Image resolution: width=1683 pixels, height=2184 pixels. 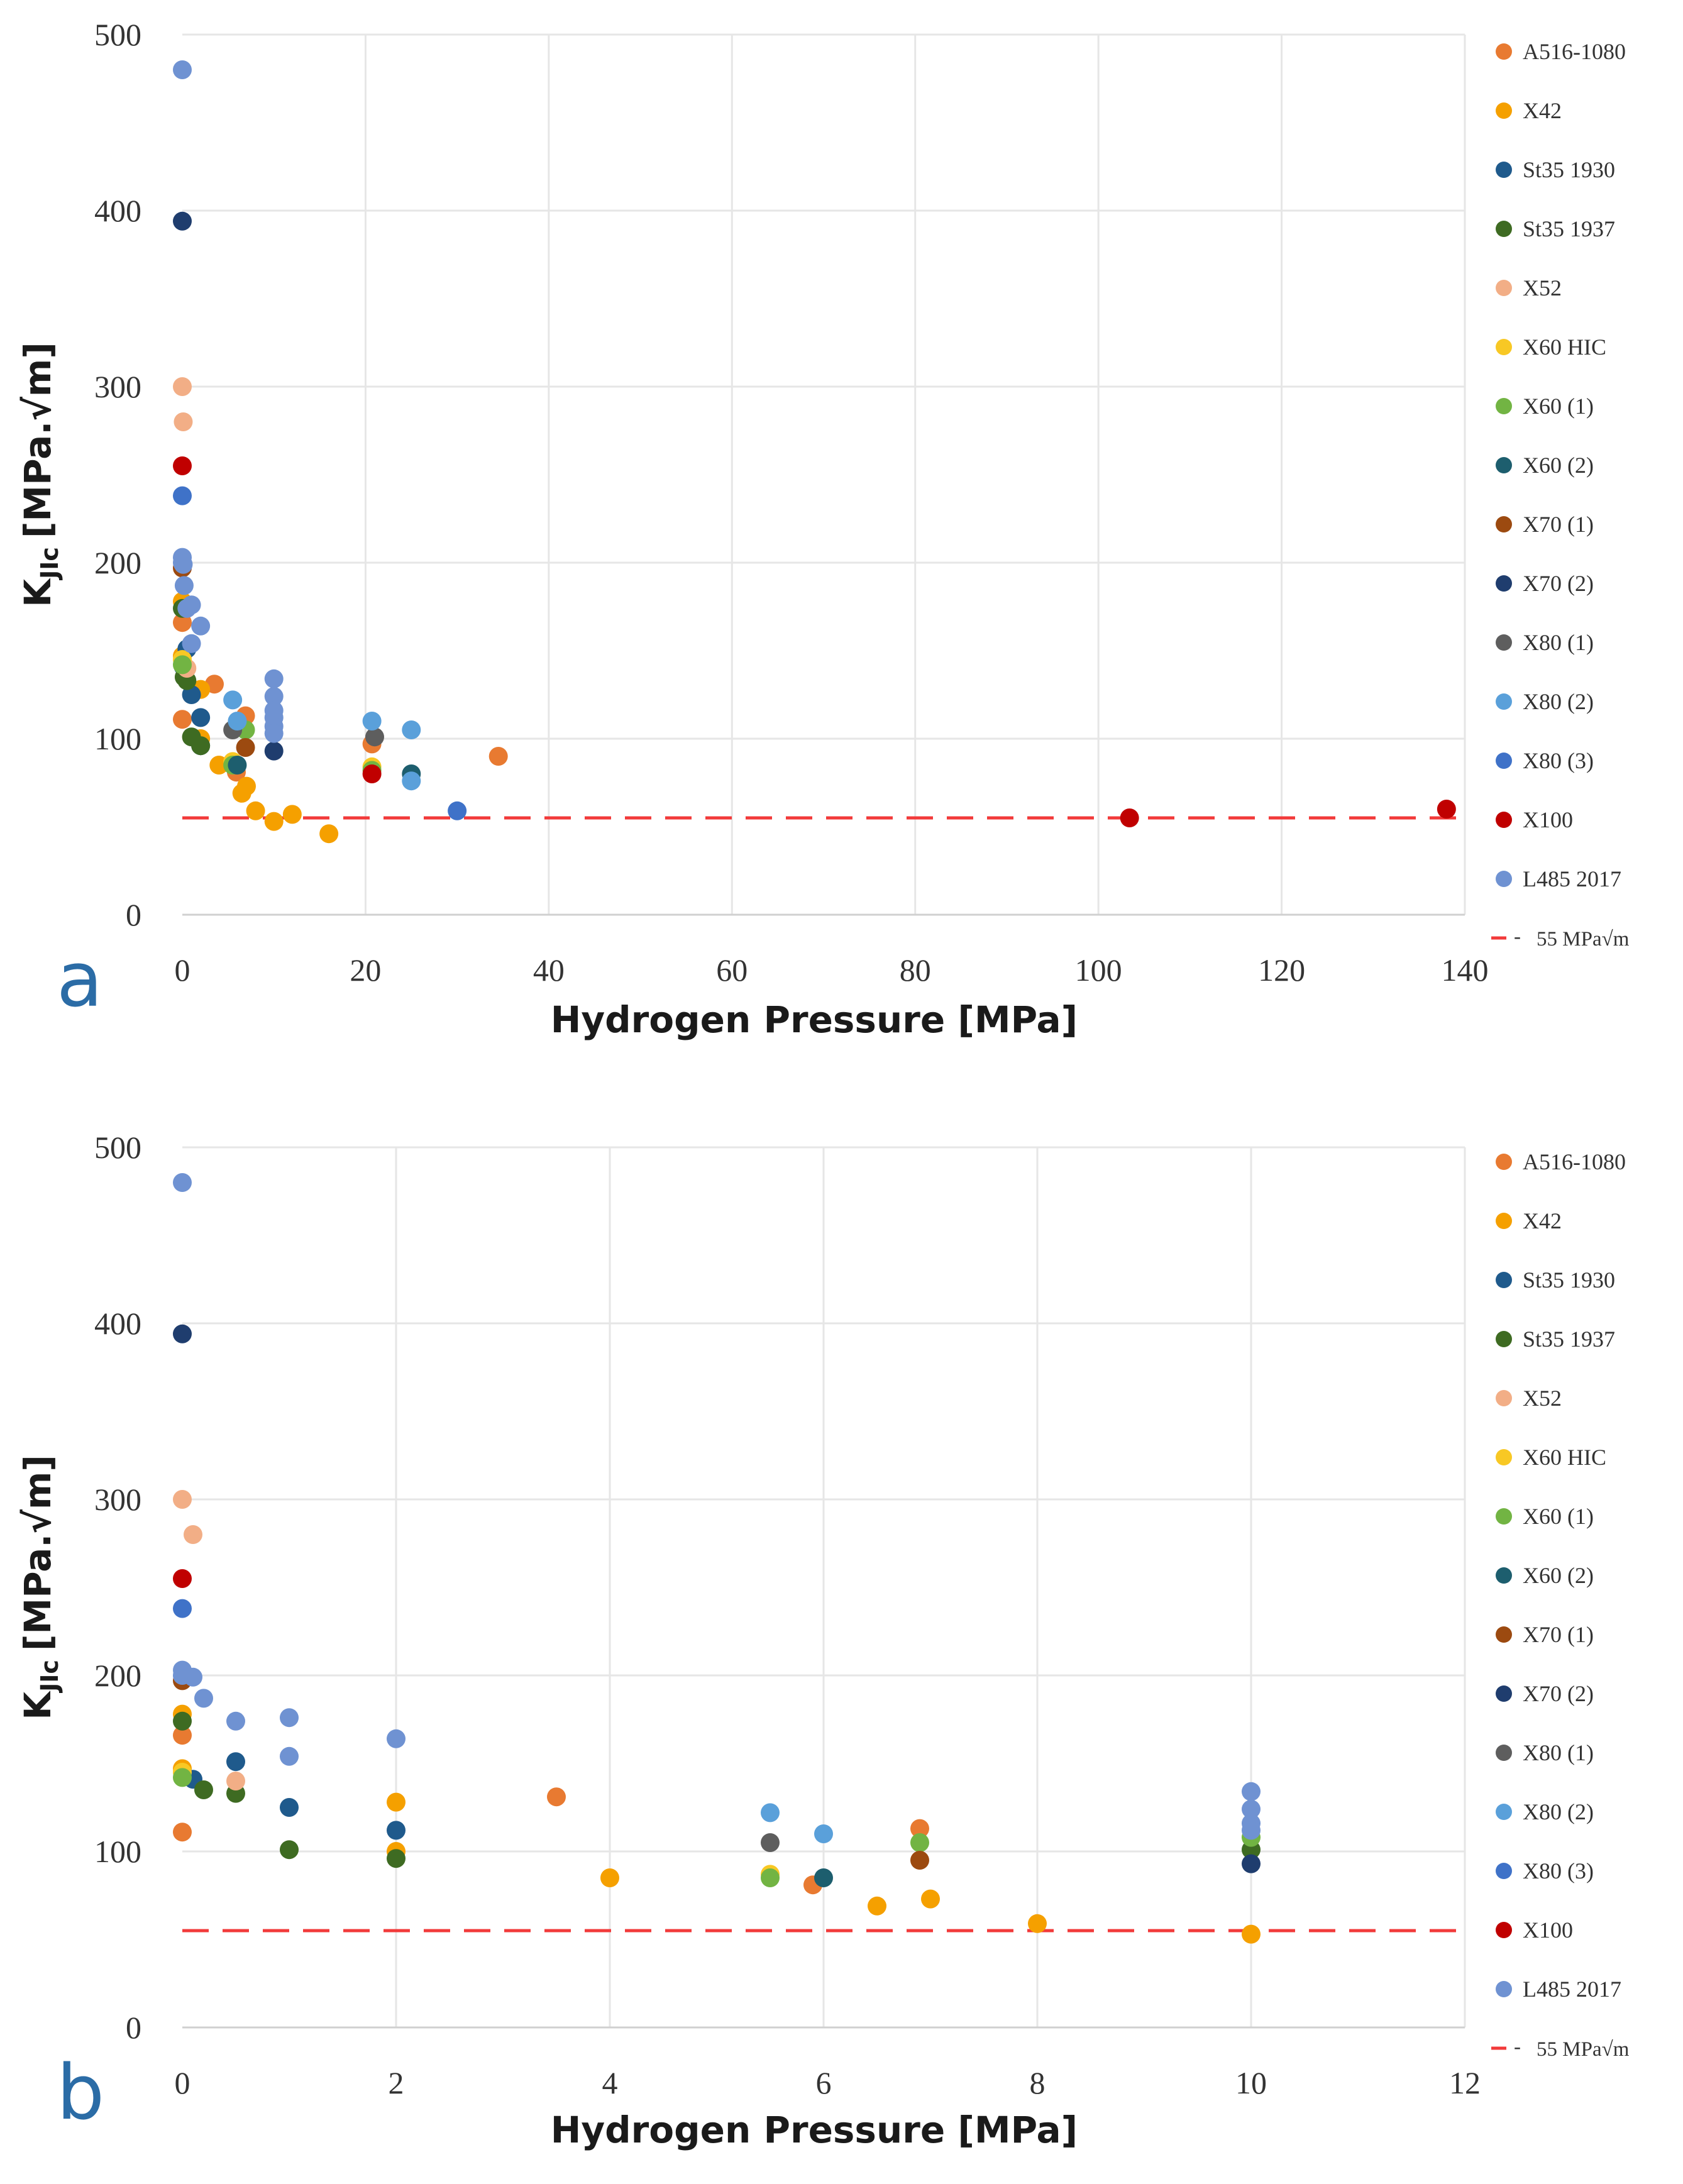 What do you see at coordinates (118, 1147) in the screenshot?
I see `y-tick-label: 500` at bounding box center [118, 1147].